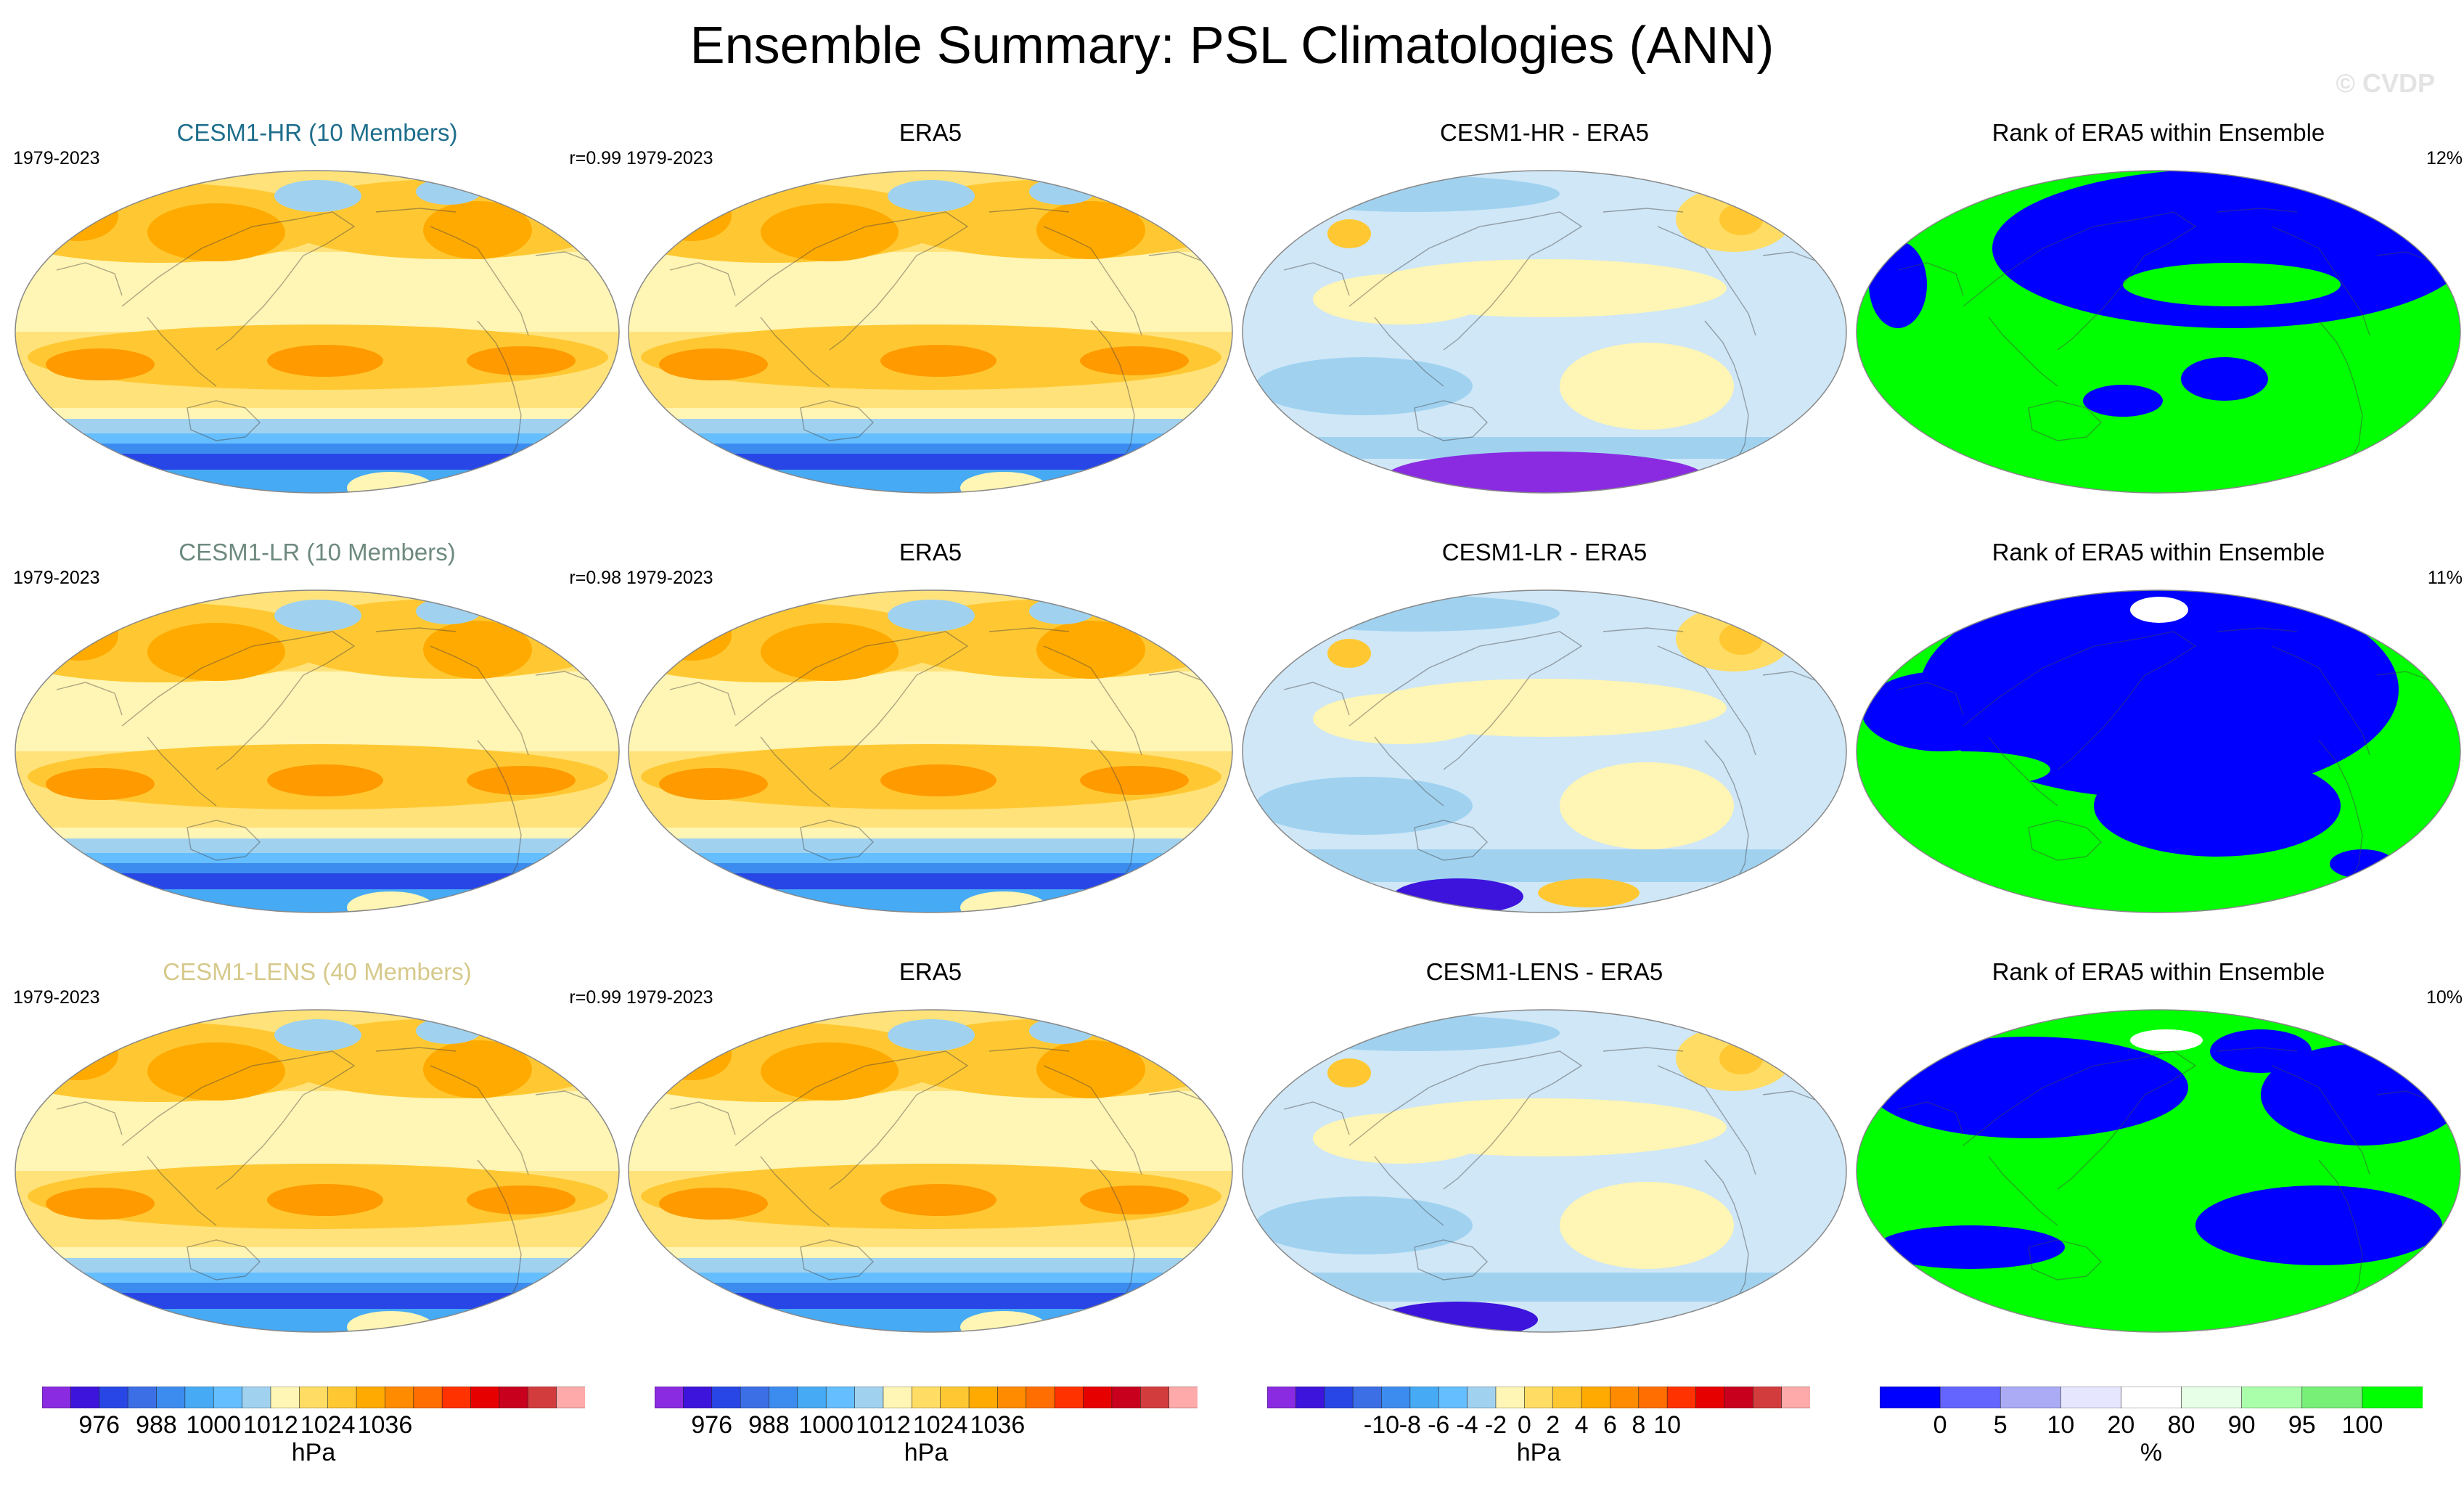  Describe the element at coordinates (216, 1071) in the screenshot. I see `pacific-high` at that location.